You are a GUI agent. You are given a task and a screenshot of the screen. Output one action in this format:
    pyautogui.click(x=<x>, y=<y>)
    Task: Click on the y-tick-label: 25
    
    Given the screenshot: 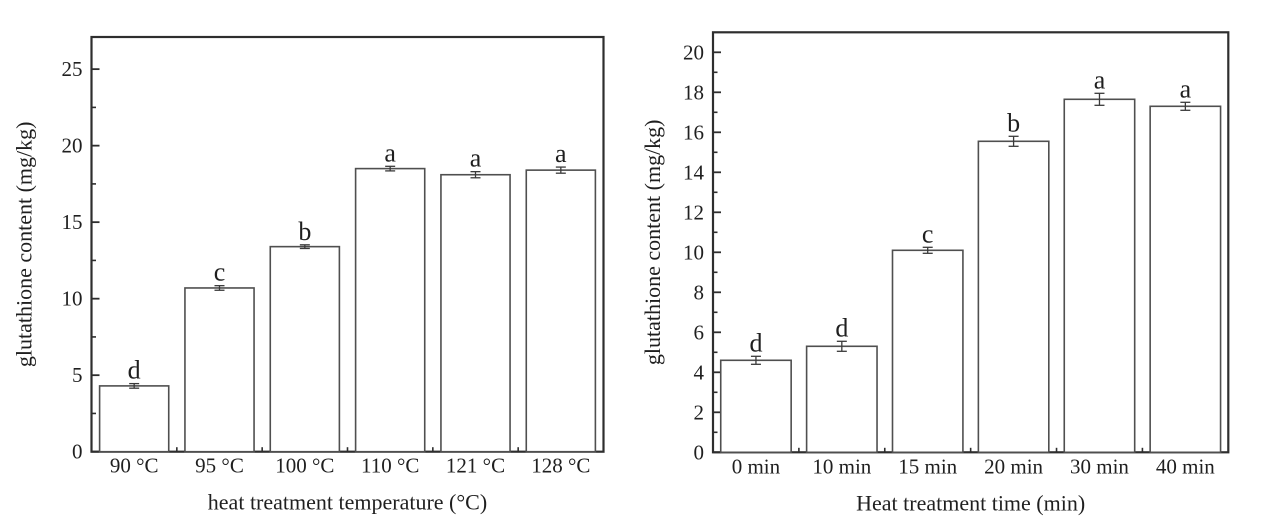 What is the action you would take?
    pyautogui.click(x=72, y=69)
    